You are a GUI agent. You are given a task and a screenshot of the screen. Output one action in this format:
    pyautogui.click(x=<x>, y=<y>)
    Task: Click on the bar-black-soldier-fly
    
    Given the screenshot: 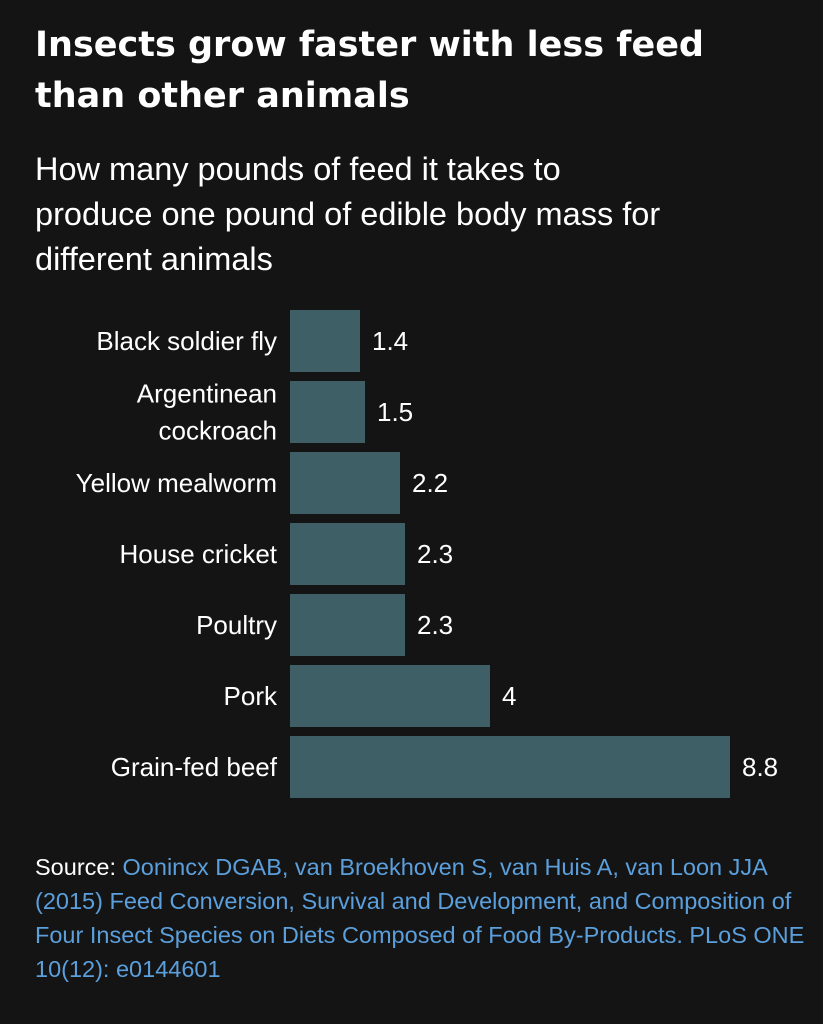 What is the action you would take?
    pyautogui.click(x=325, y=341)
    